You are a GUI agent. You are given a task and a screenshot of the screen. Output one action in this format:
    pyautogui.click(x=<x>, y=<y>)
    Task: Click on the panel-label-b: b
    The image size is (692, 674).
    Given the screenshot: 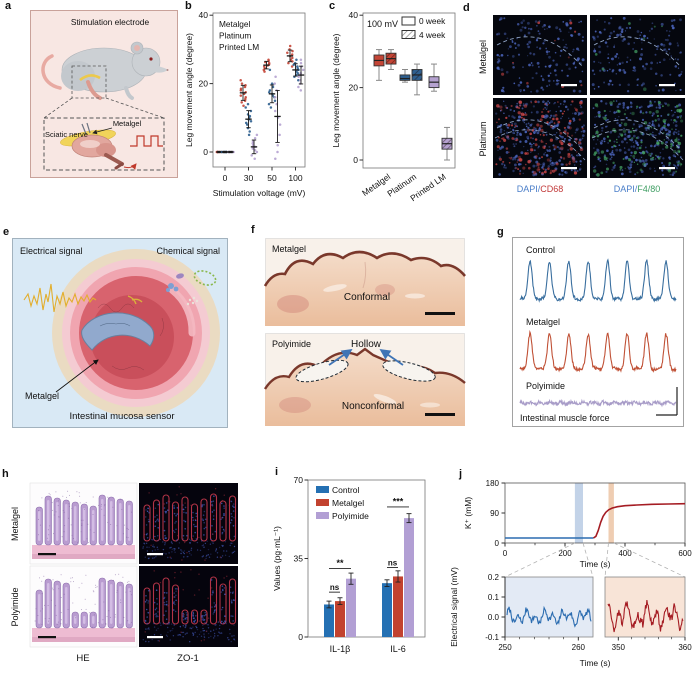 What is the action you would take?
    pyautogui.click(x=188, y=6)
    